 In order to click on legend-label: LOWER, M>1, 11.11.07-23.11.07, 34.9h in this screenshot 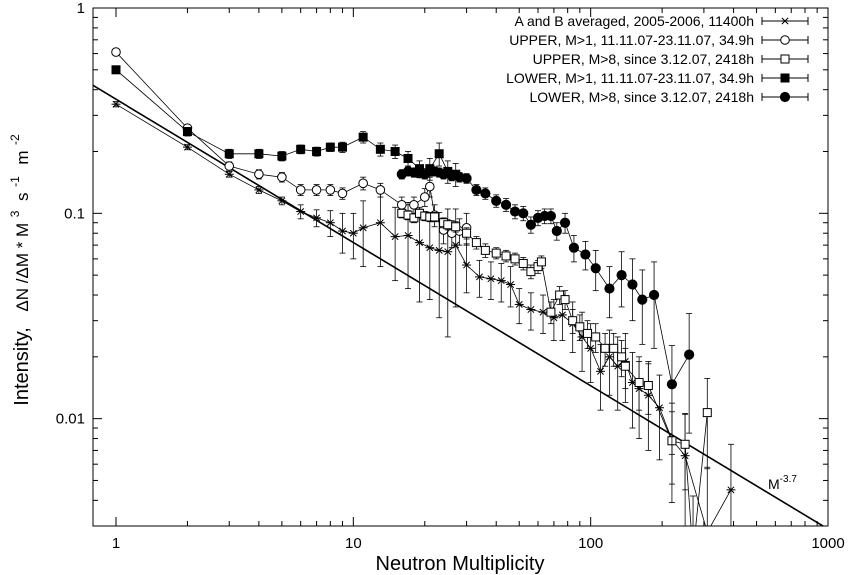, I will do `click(630, 78)`.